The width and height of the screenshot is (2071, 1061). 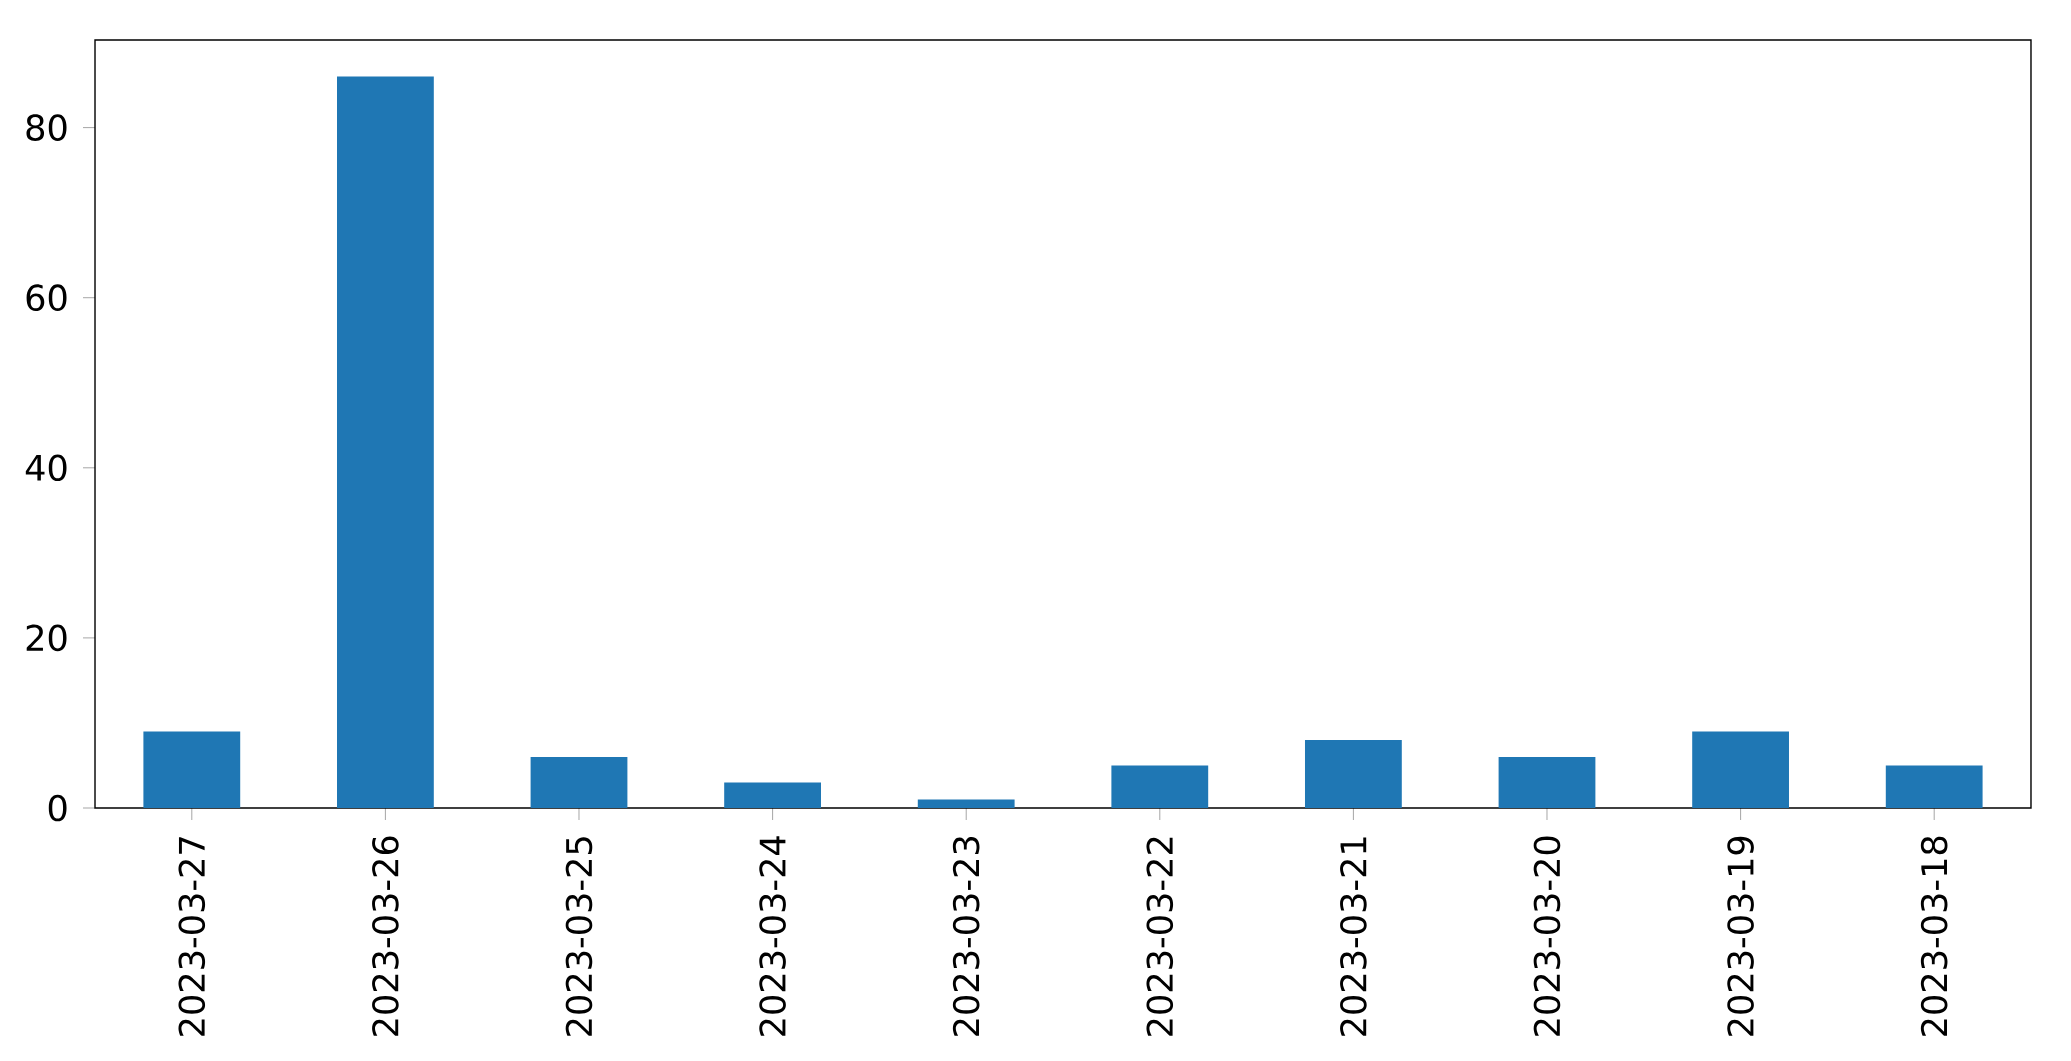 What do you see at coordinates (1547, 936) in the screenshot?
I see `x-tick-label: 2023-03-20` at bounding box center [1547, 936].